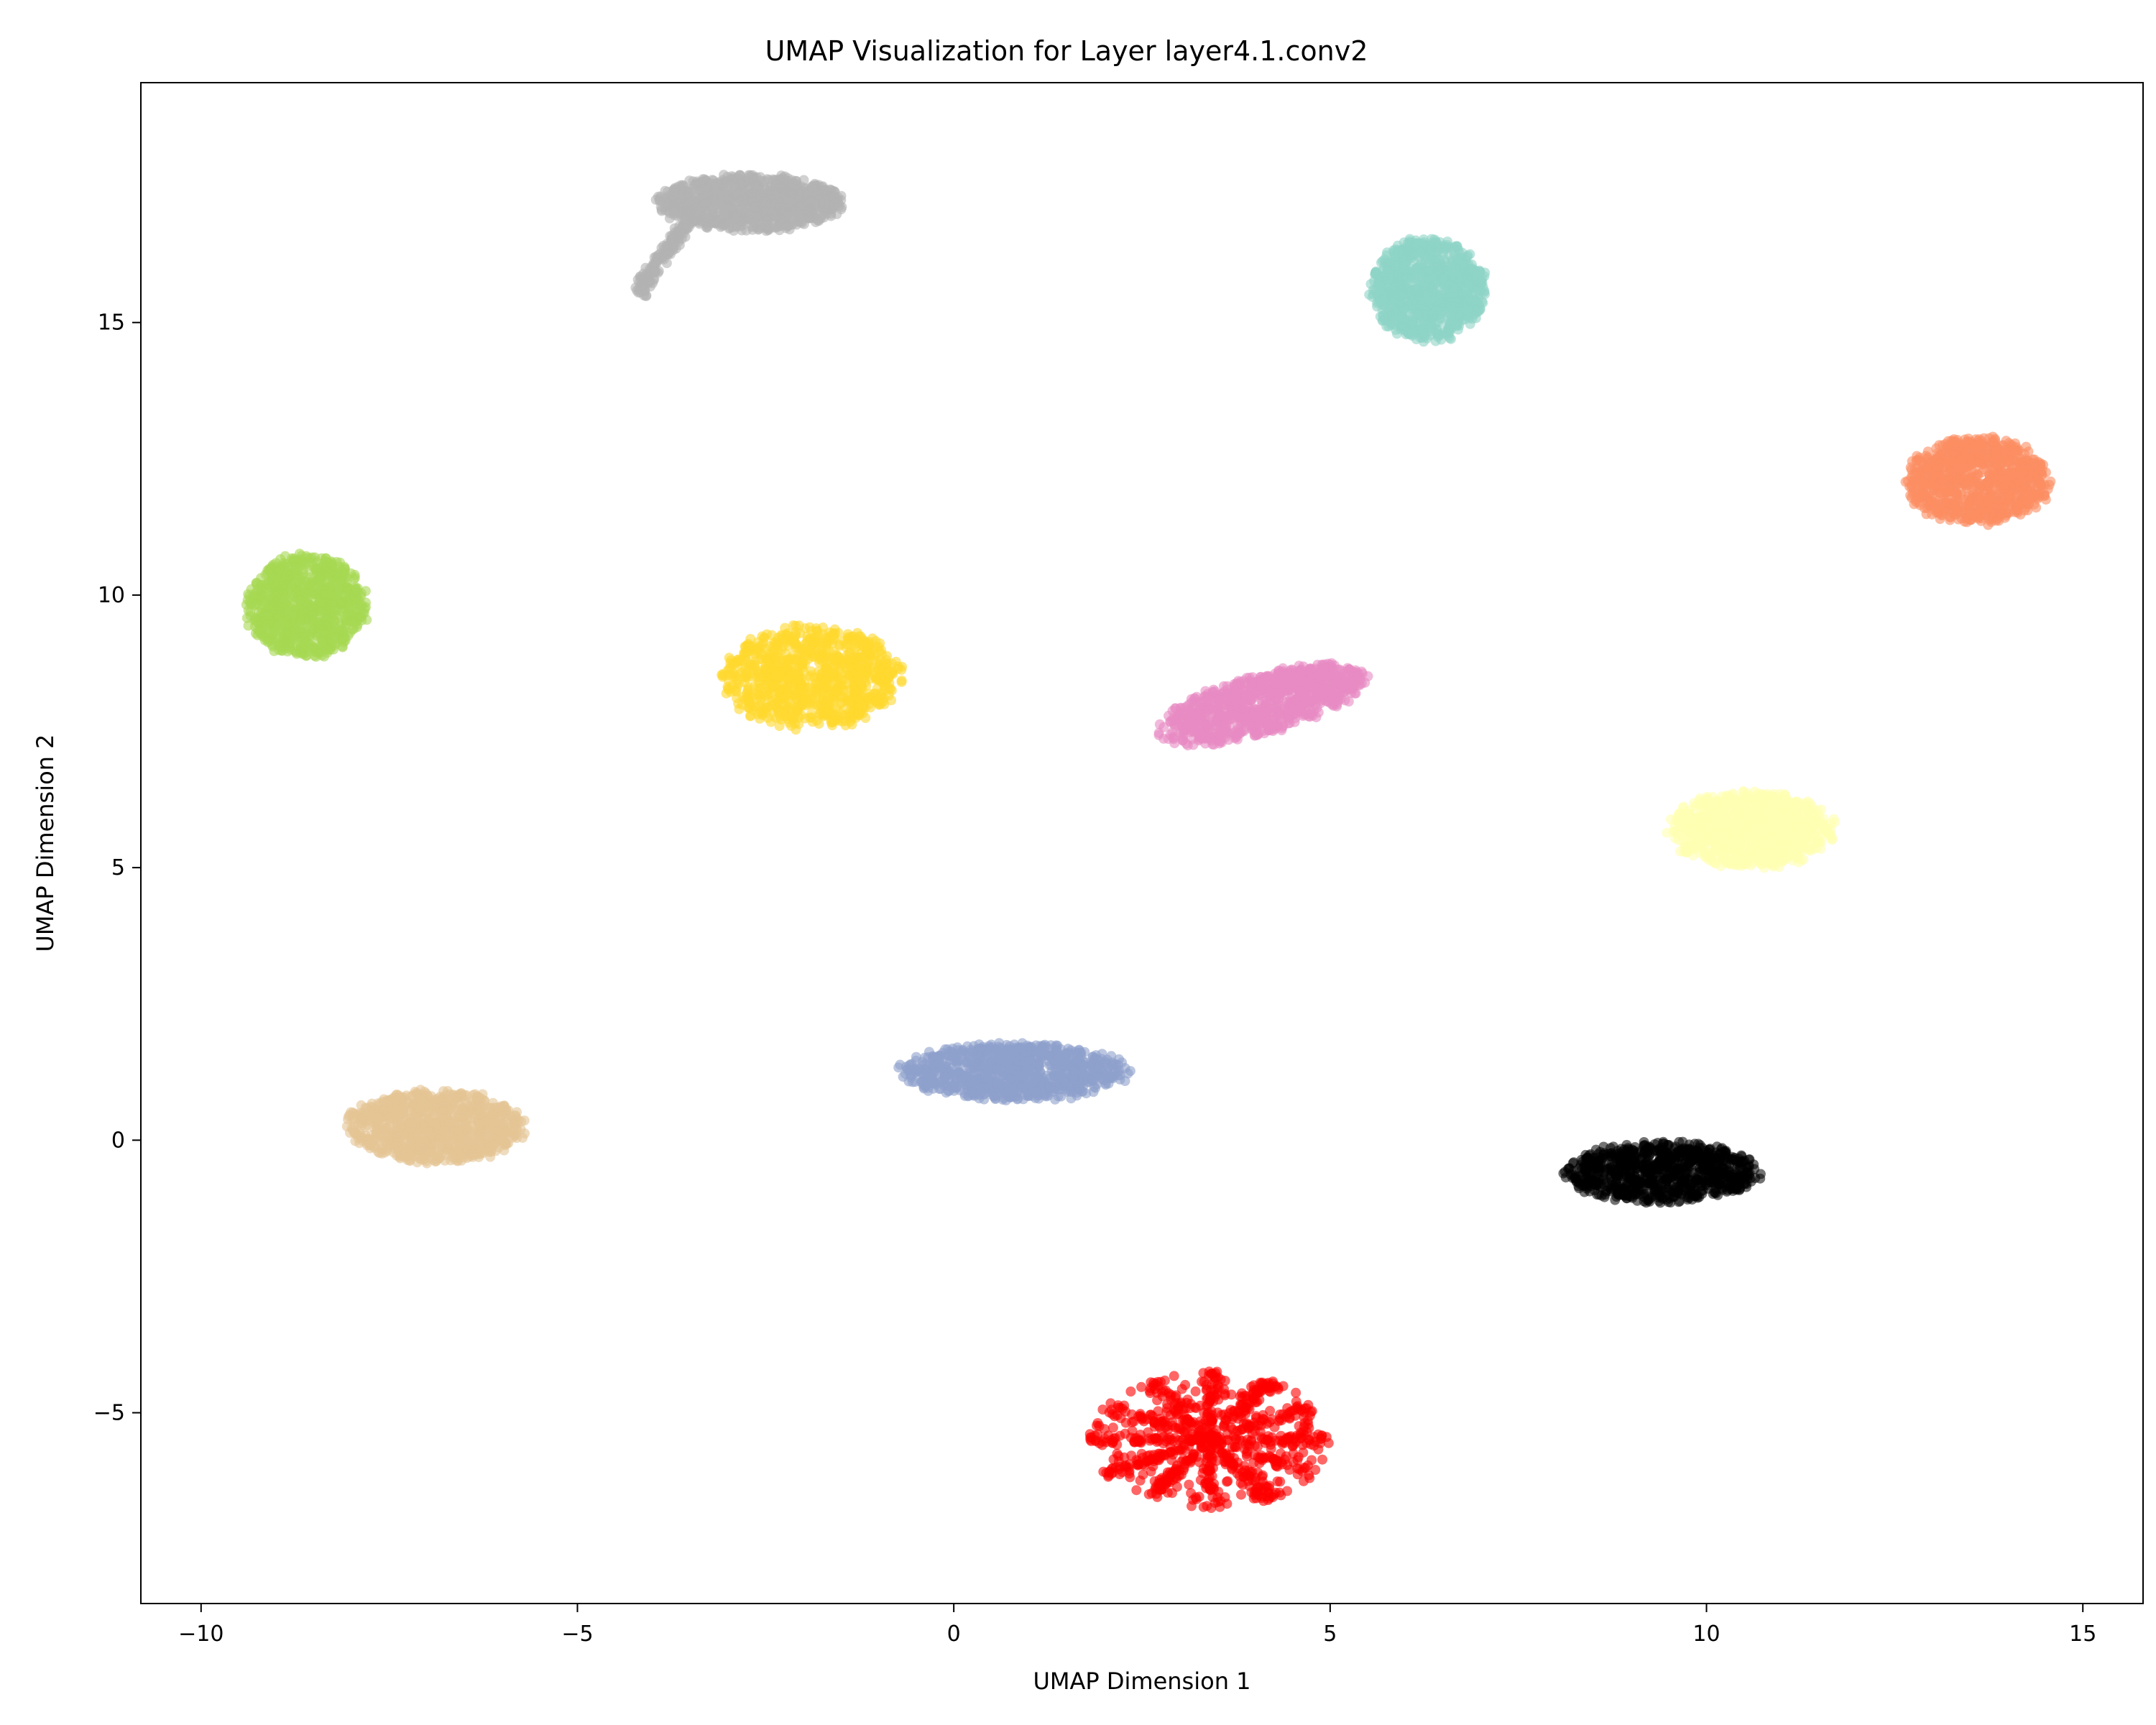 This screenshot has width=2156, height=1725. What do you see at coordinates (812, 677) in the screenshot?
I see `cluster-yellow` at bounding box center [812, 677].